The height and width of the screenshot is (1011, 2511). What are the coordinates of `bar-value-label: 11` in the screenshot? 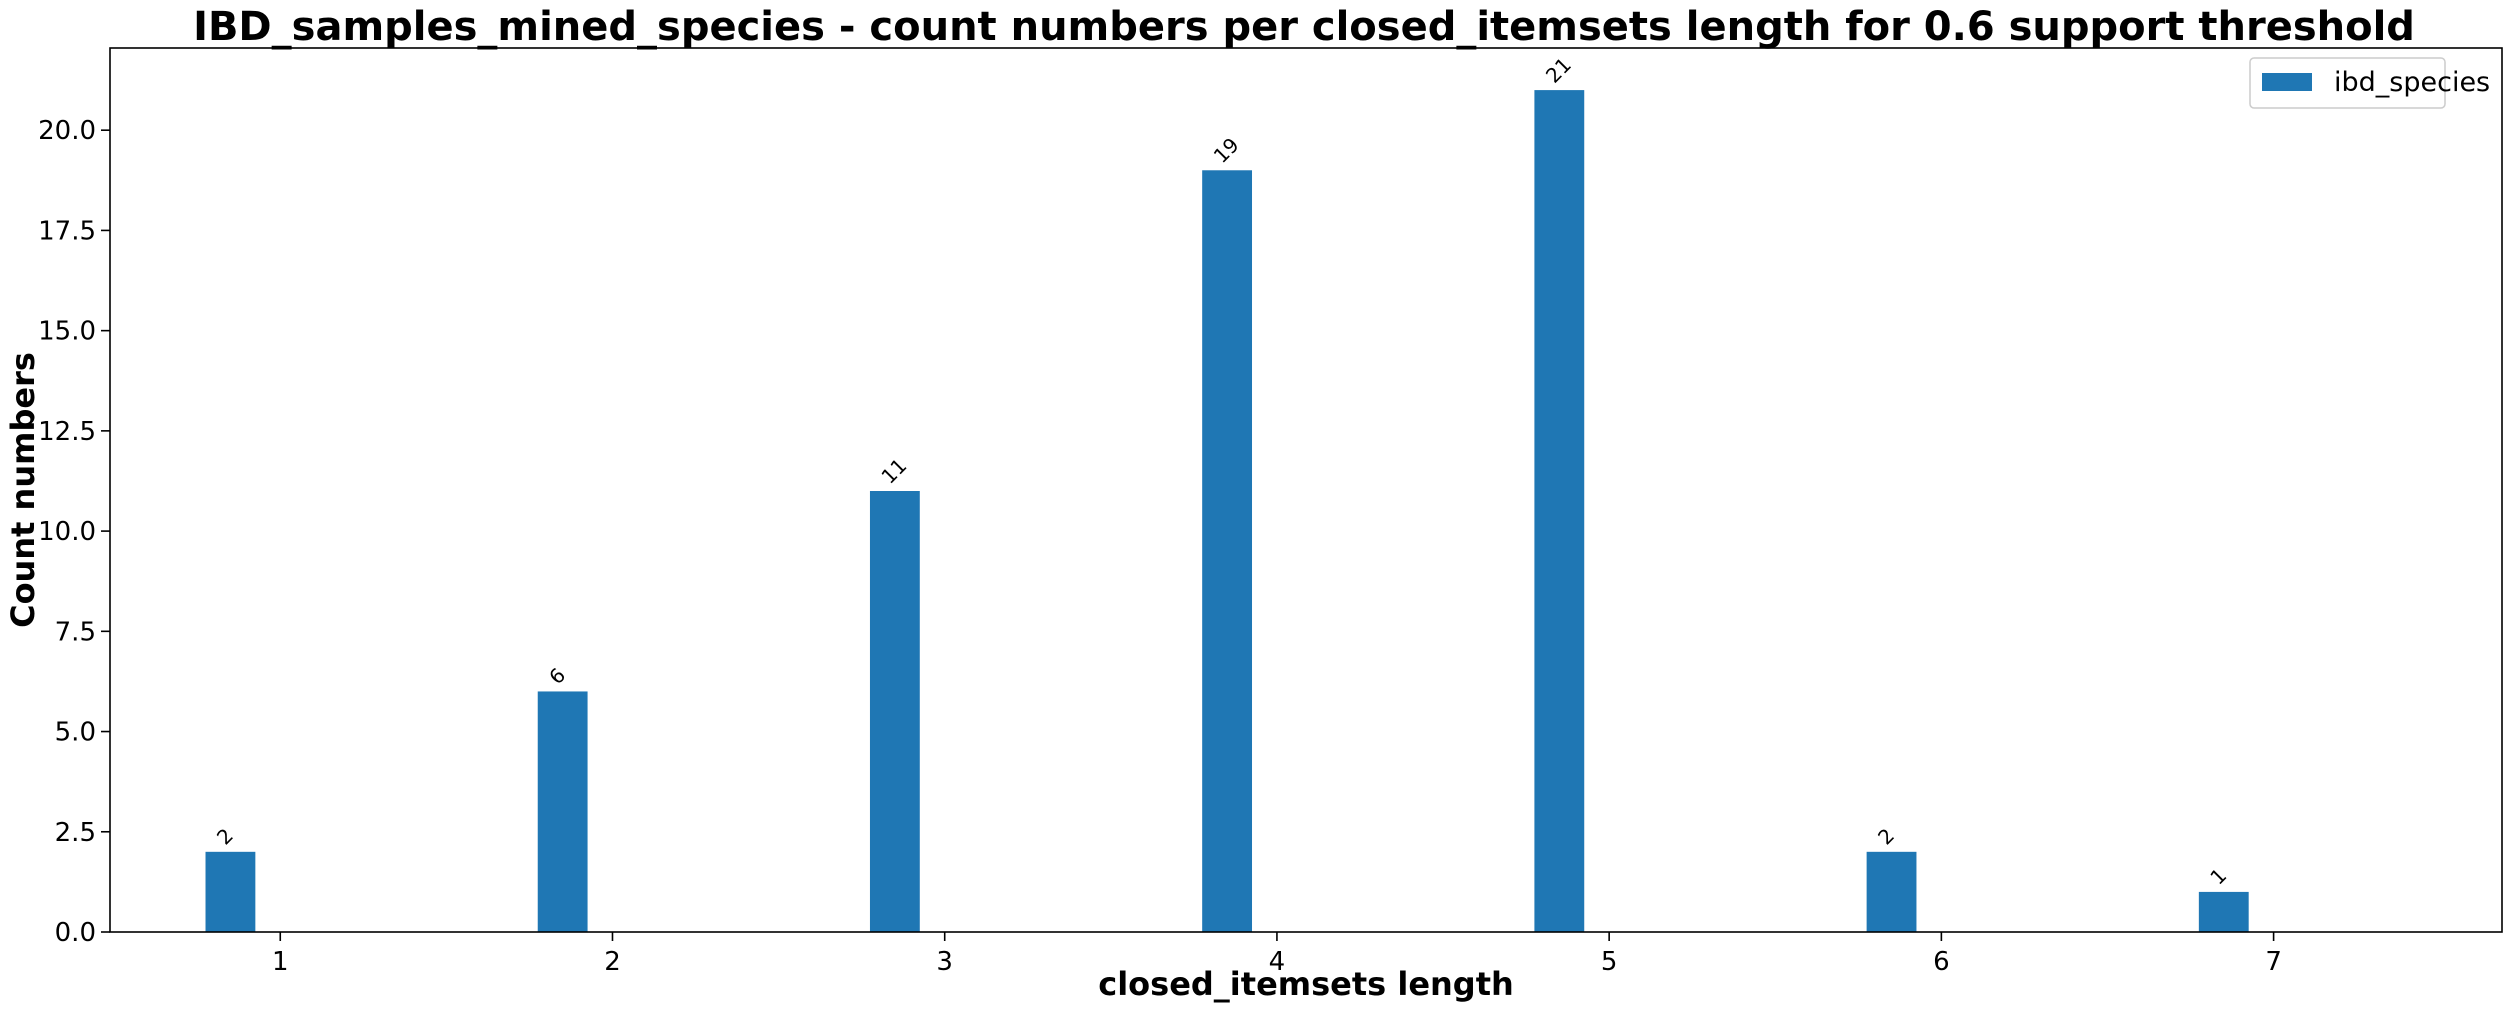 It's located at (893, 471).